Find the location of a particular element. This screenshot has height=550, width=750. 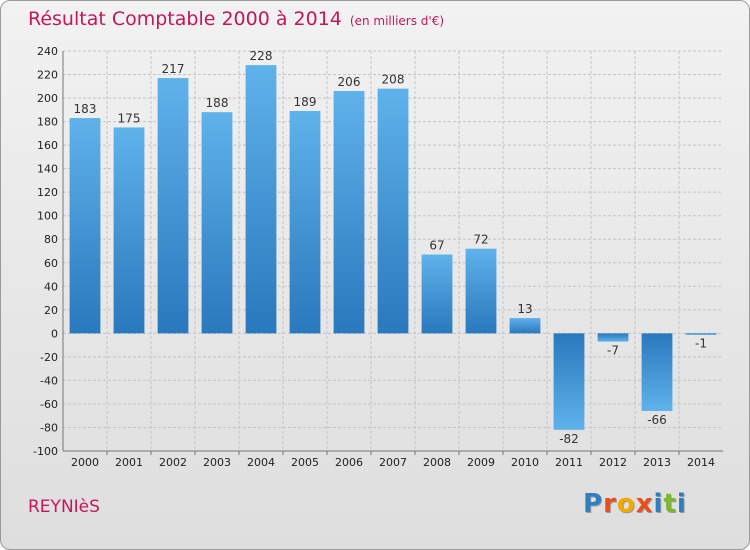

data-label-2004: 228 is located at coordinates (261, 56).